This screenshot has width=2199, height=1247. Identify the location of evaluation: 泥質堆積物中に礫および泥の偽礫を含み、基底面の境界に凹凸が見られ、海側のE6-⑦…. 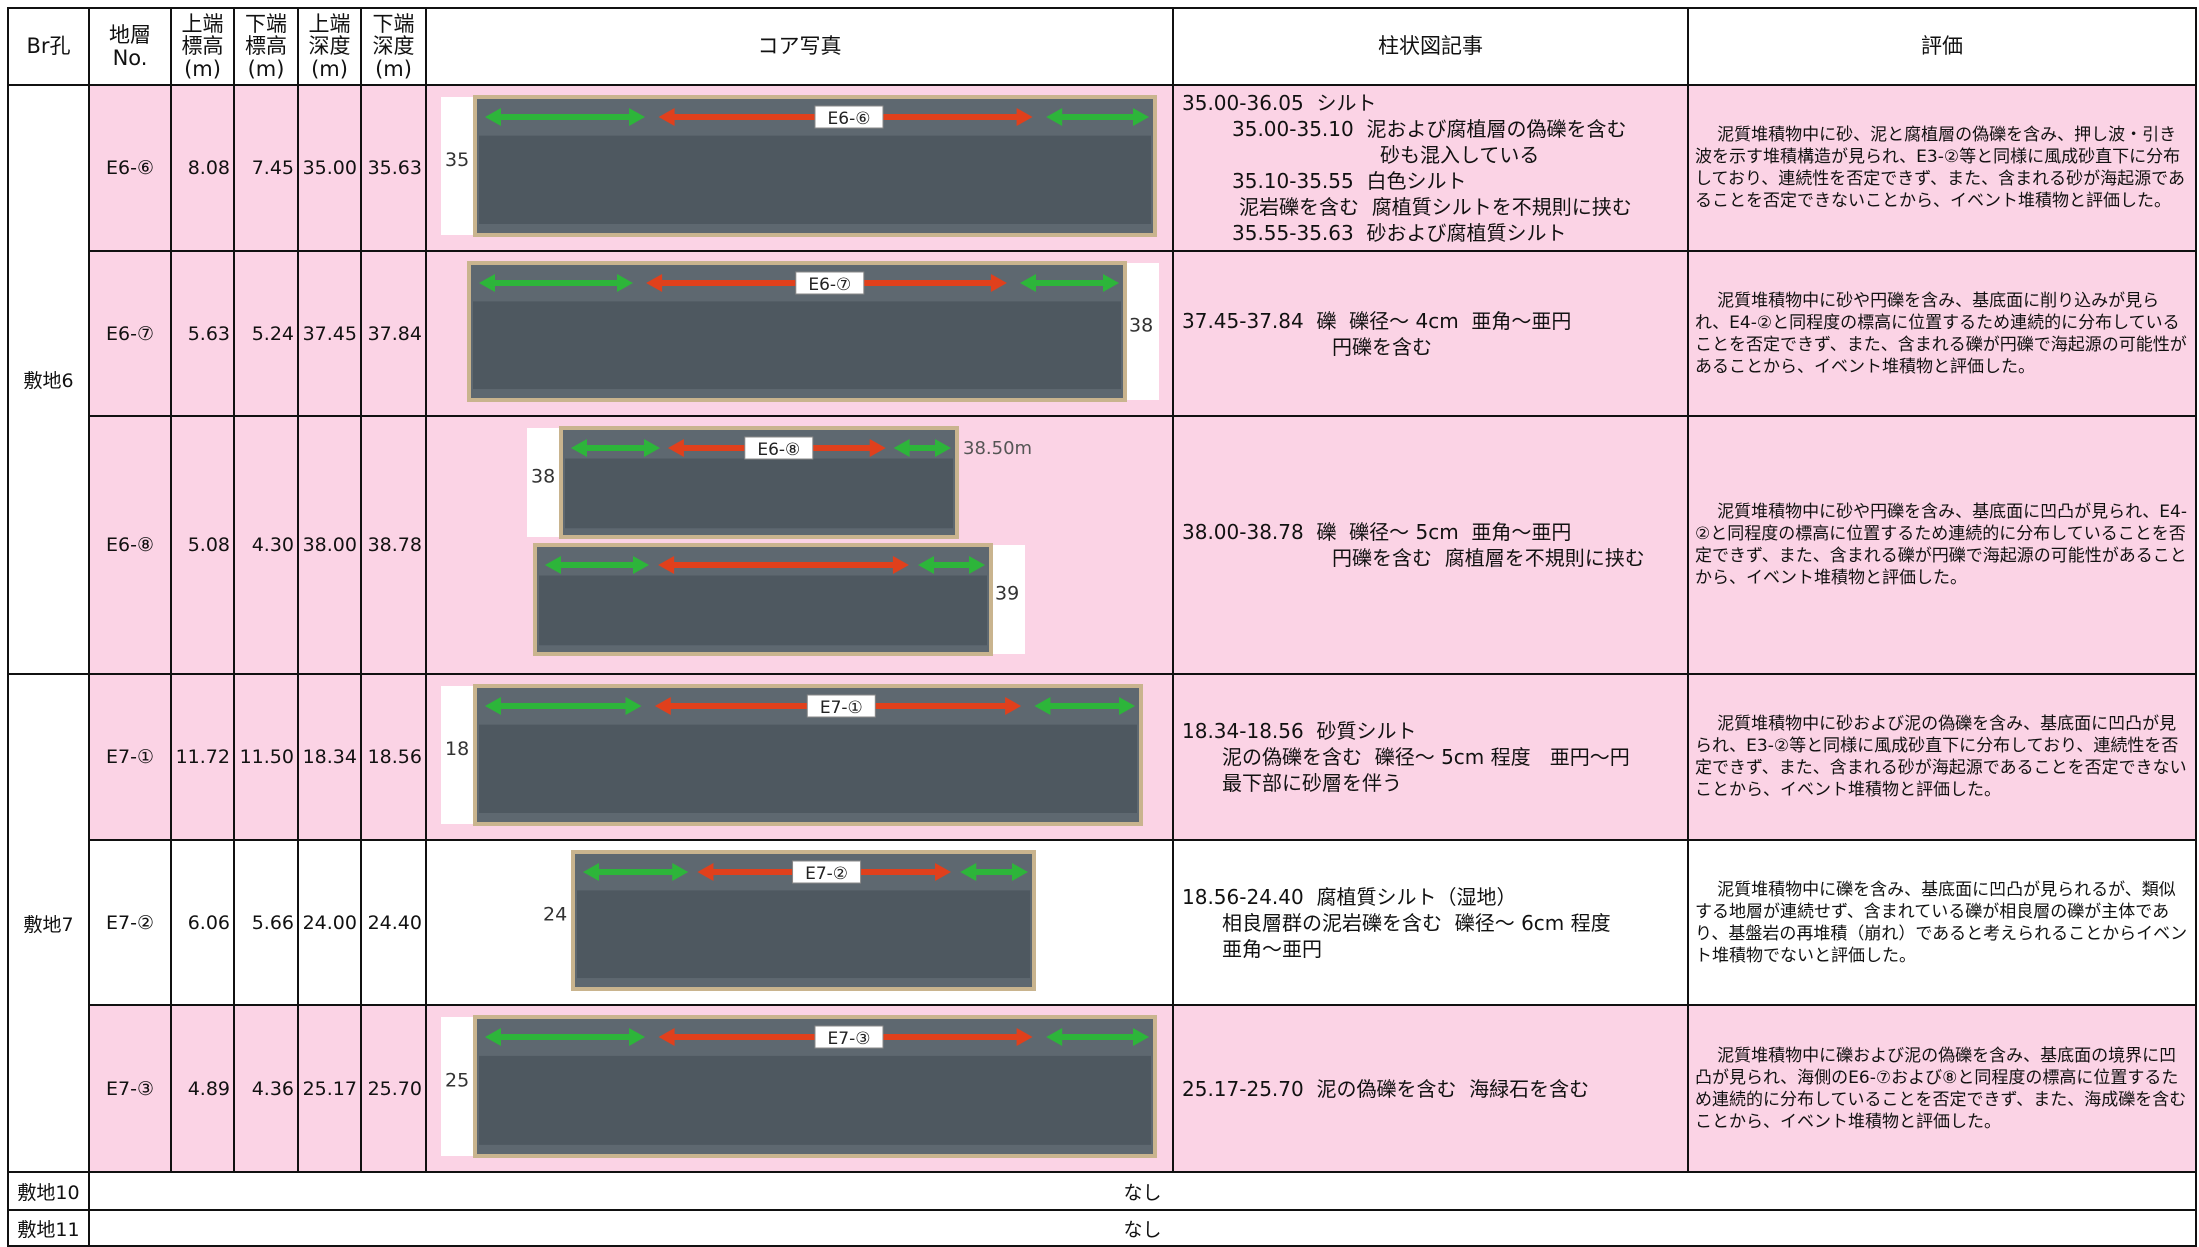
(1942, 1088).